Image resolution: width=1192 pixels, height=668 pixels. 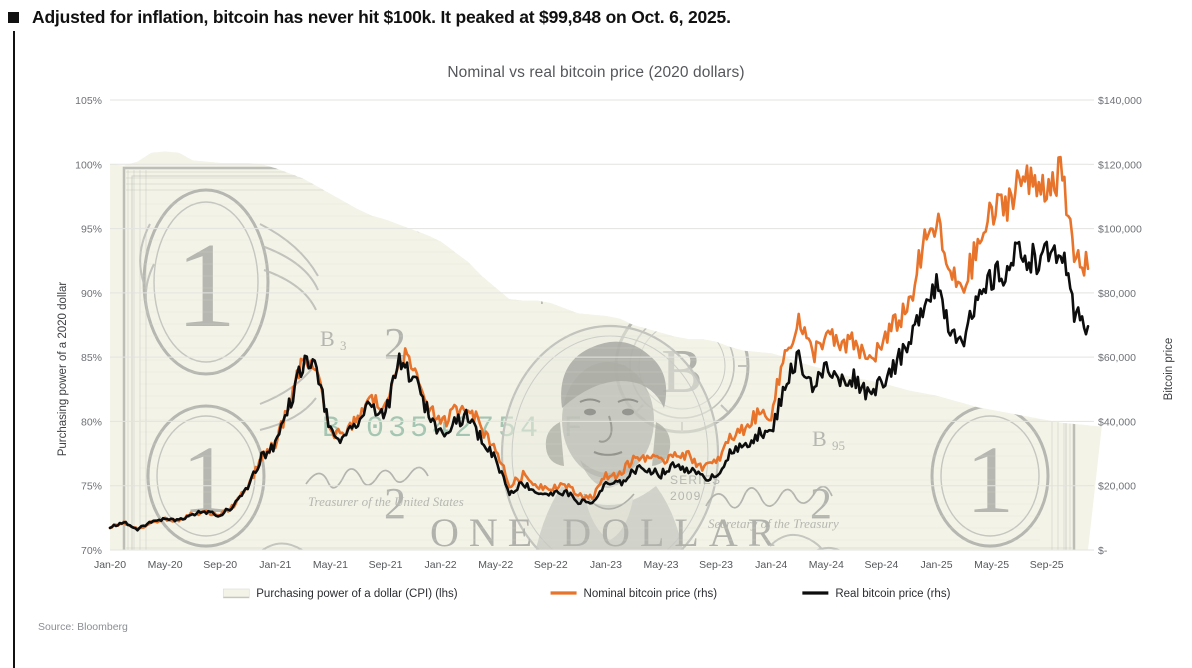 I want to click on y-axis-left-tick: 80%, so click(x=91, y=422).